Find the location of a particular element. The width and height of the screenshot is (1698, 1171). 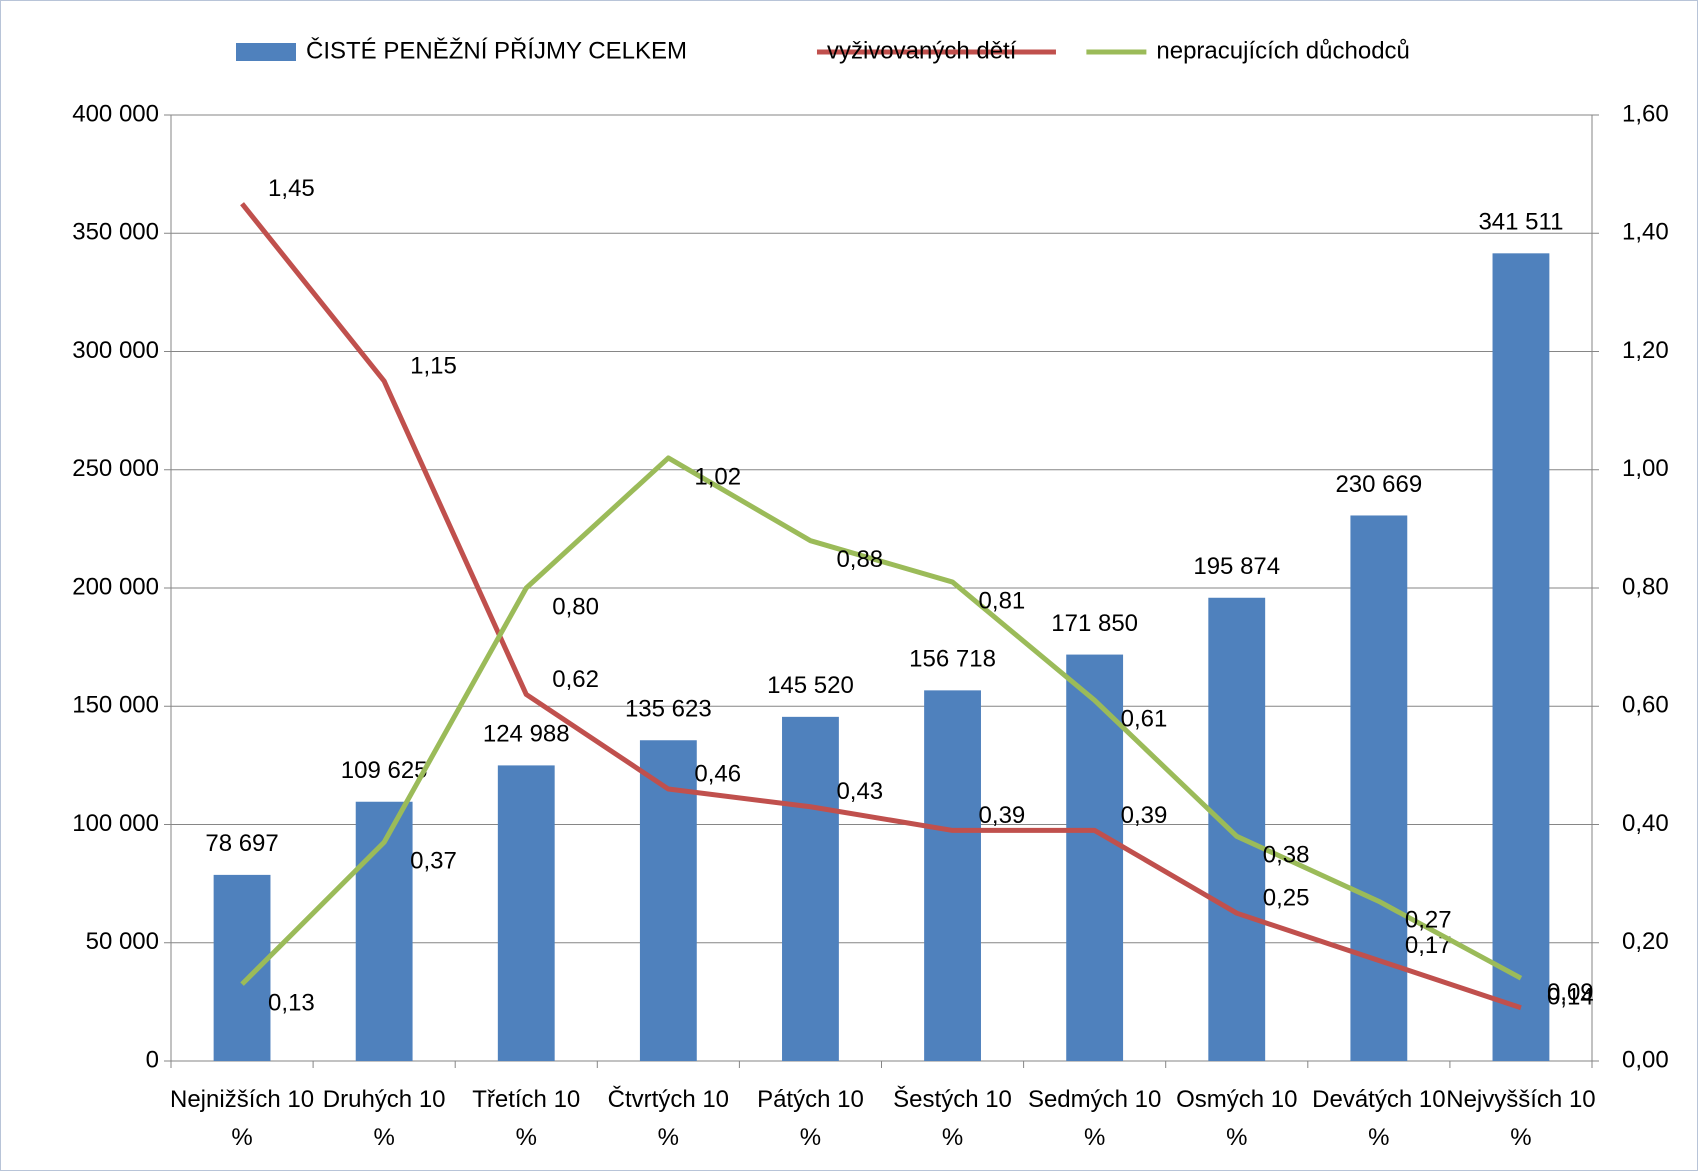

bar-label: 109 625 is located at coordinates (384, 770).